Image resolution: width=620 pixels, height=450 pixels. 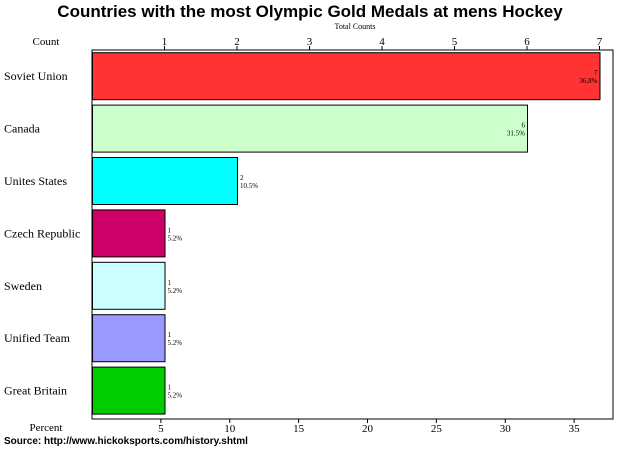 I want to click on percent-label: 31.5%, so click(x=516, y=134).